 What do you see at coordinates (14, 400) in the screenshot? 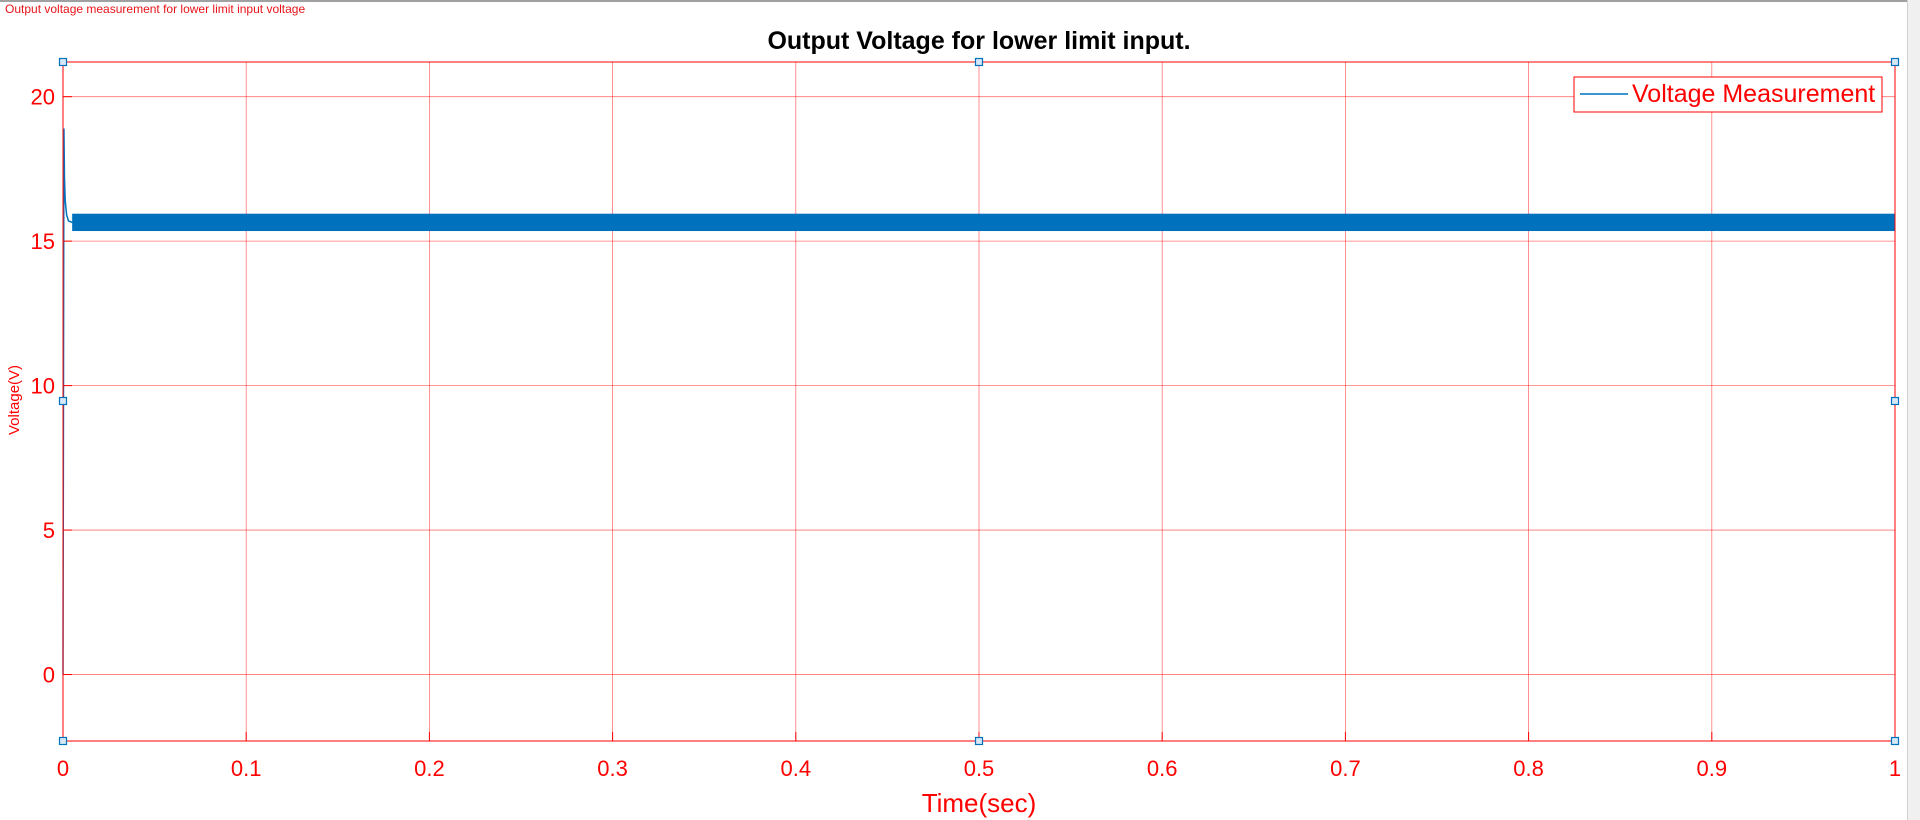
I see `y-axis-label: Voltage(V)` at bounding box center [14, 400].